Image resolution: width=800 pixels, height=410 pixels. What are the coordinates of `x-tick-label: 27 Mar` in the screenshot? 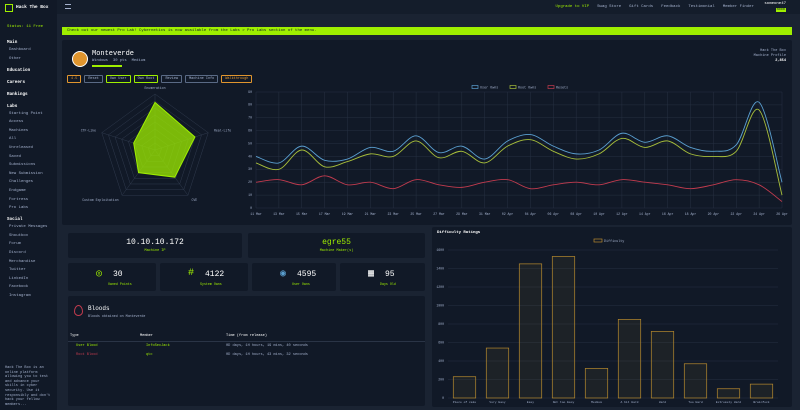 It's located at (439, 214).